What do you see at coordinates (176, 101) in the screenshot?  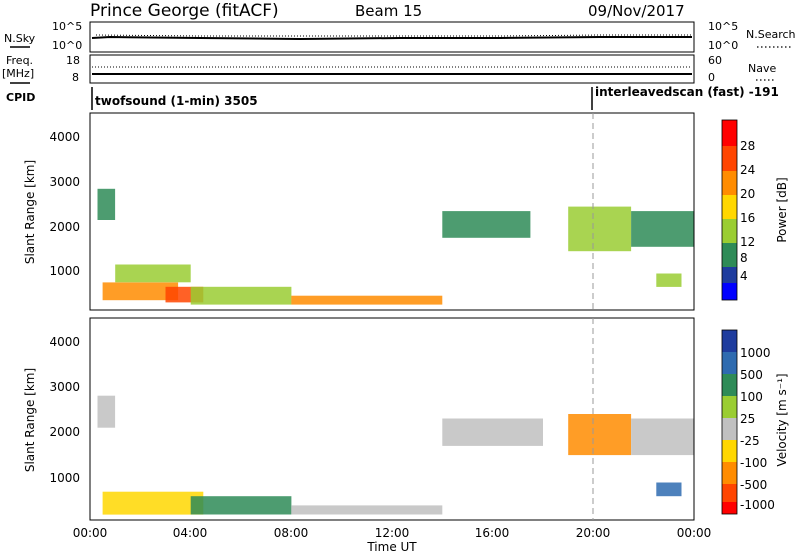 I see `cpid-segment-1: twofsound (1-min) 3505` at bounding box center [176, 101].